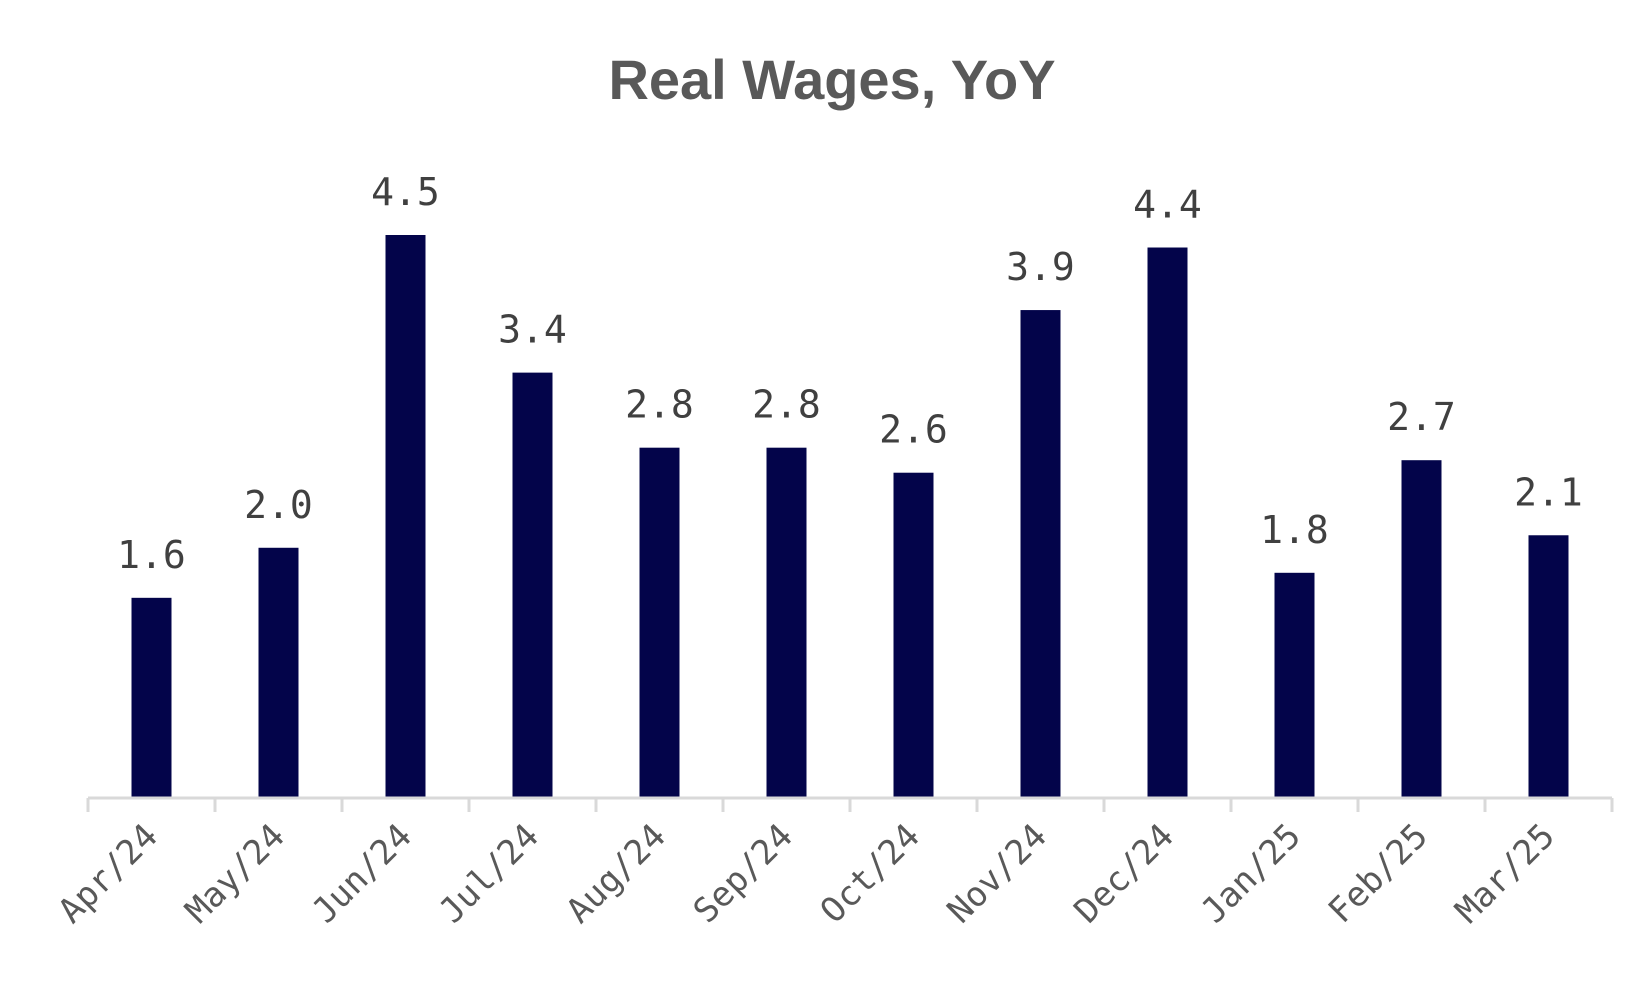 The image size is (1650, 999). I want to click on data-label: 2.1, so click(1548, 492).